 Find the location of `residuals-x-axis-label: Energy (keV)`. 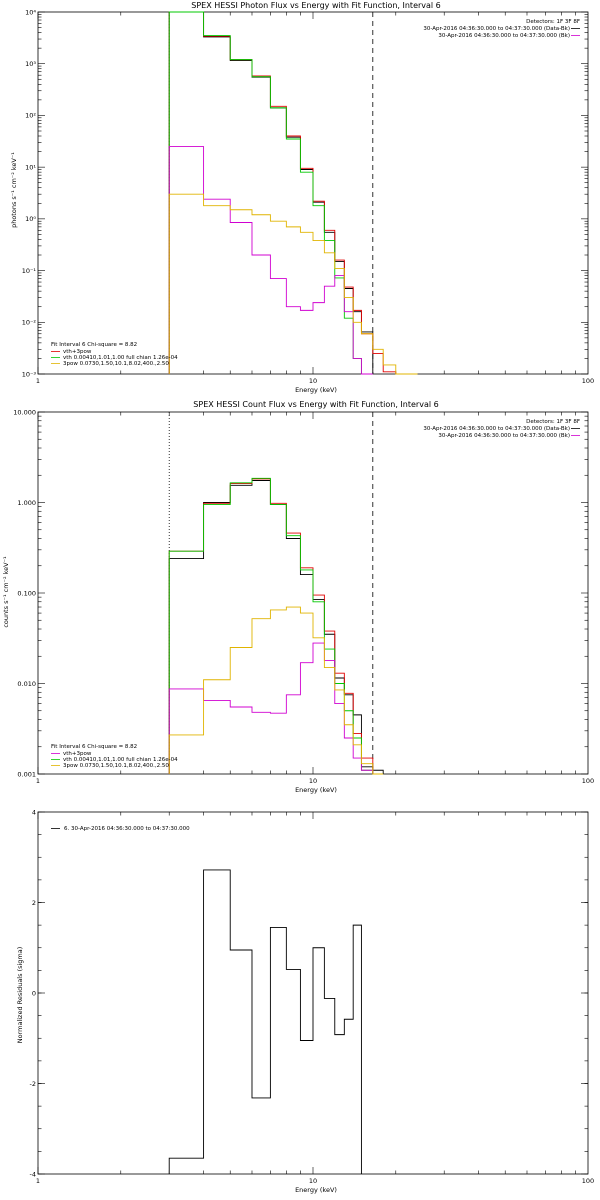

residuals-x-axis-label: Energy (keV) is located at coordinates (316, 1190).